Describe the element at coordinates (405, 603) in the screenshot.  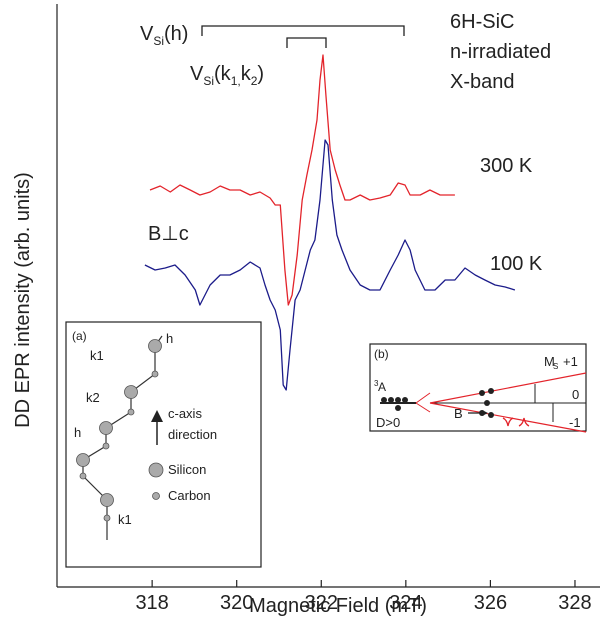
I see `x-tick-label: 324` at that location.